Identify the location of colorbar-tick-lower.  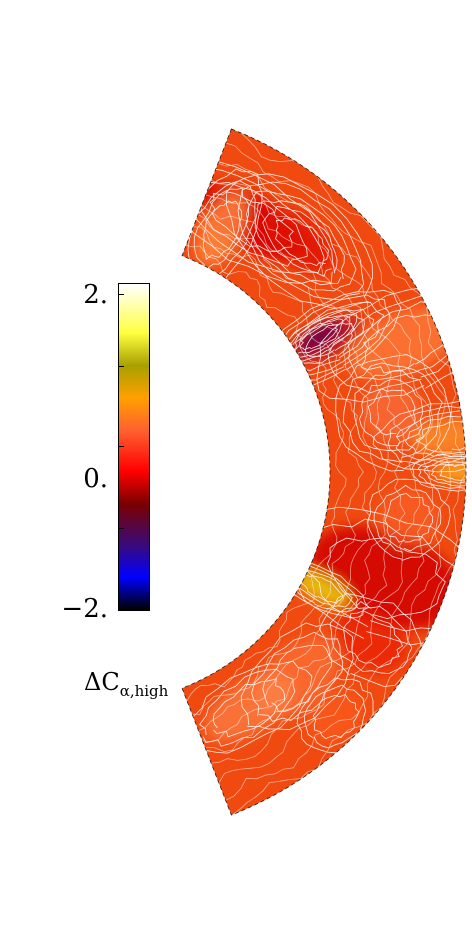
(121, 528).